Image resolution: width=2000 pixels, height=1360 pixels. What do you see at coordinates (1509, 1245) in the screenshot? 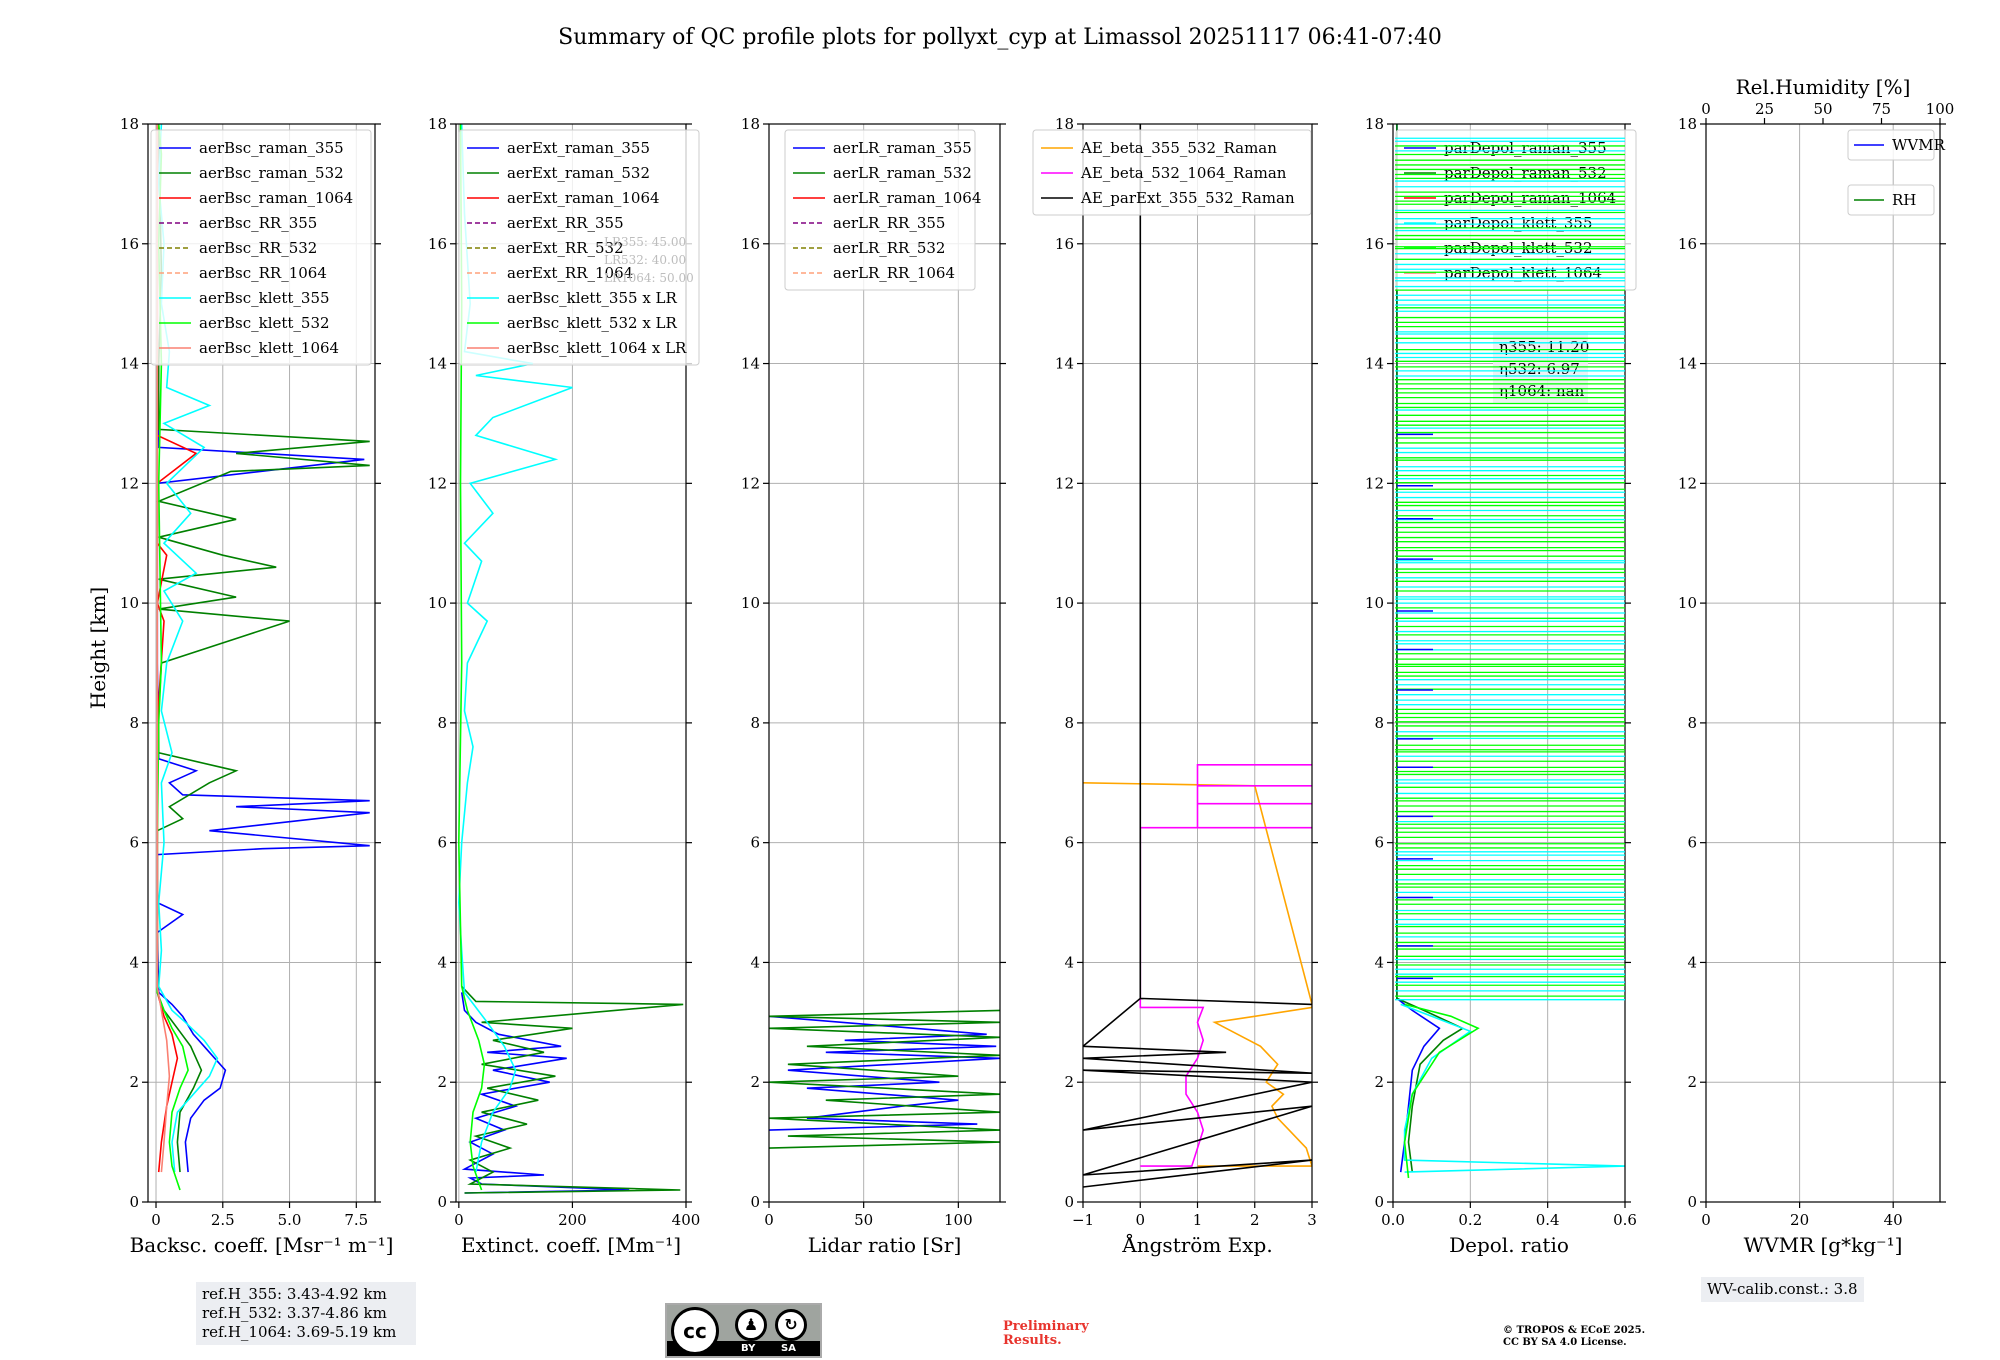
I see `x-axis-label: Depol. ratio` at bounding box center [1509, 1245].